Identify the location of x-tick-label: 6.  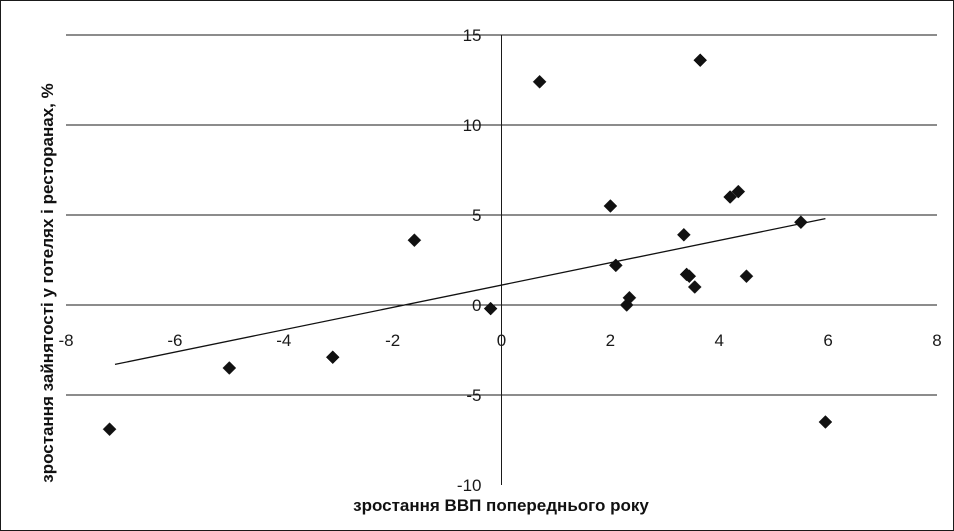
(827, 340).